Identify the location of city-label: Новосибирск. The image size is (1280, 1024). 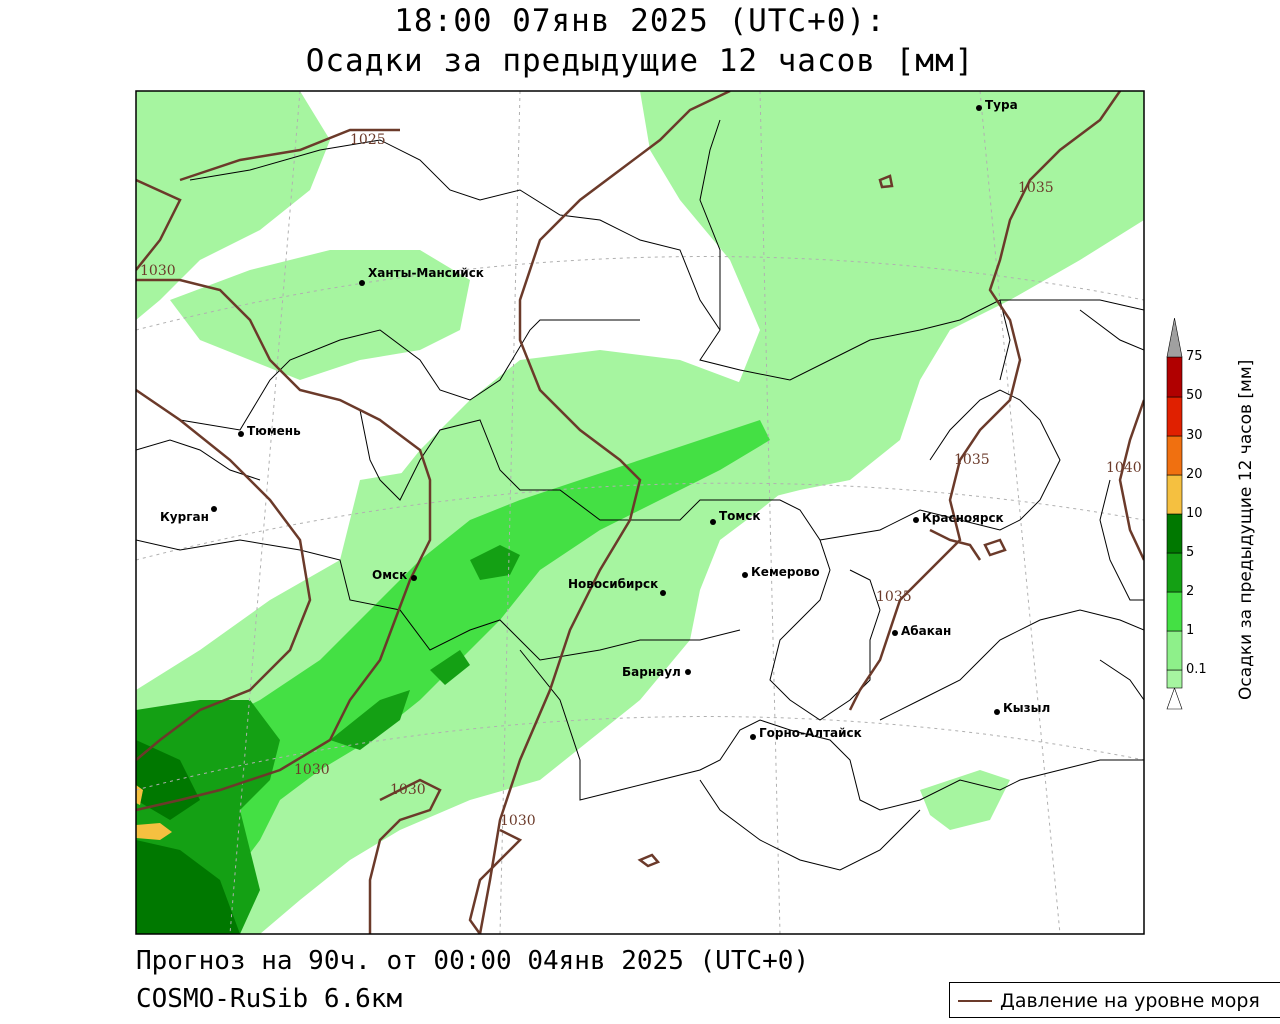
(613, 584).